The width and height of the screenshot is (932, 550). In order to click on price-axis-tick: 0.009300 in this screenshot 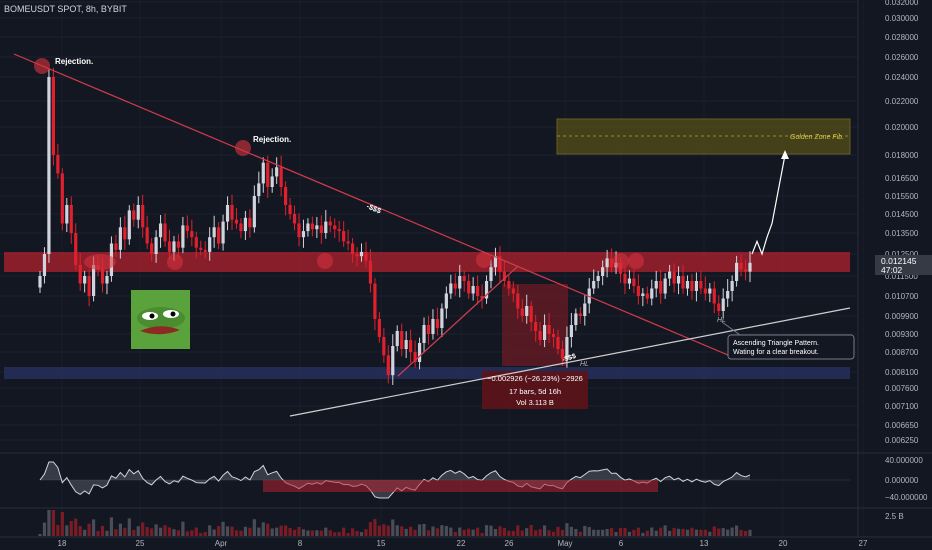, I will do `click(902, 334)`.